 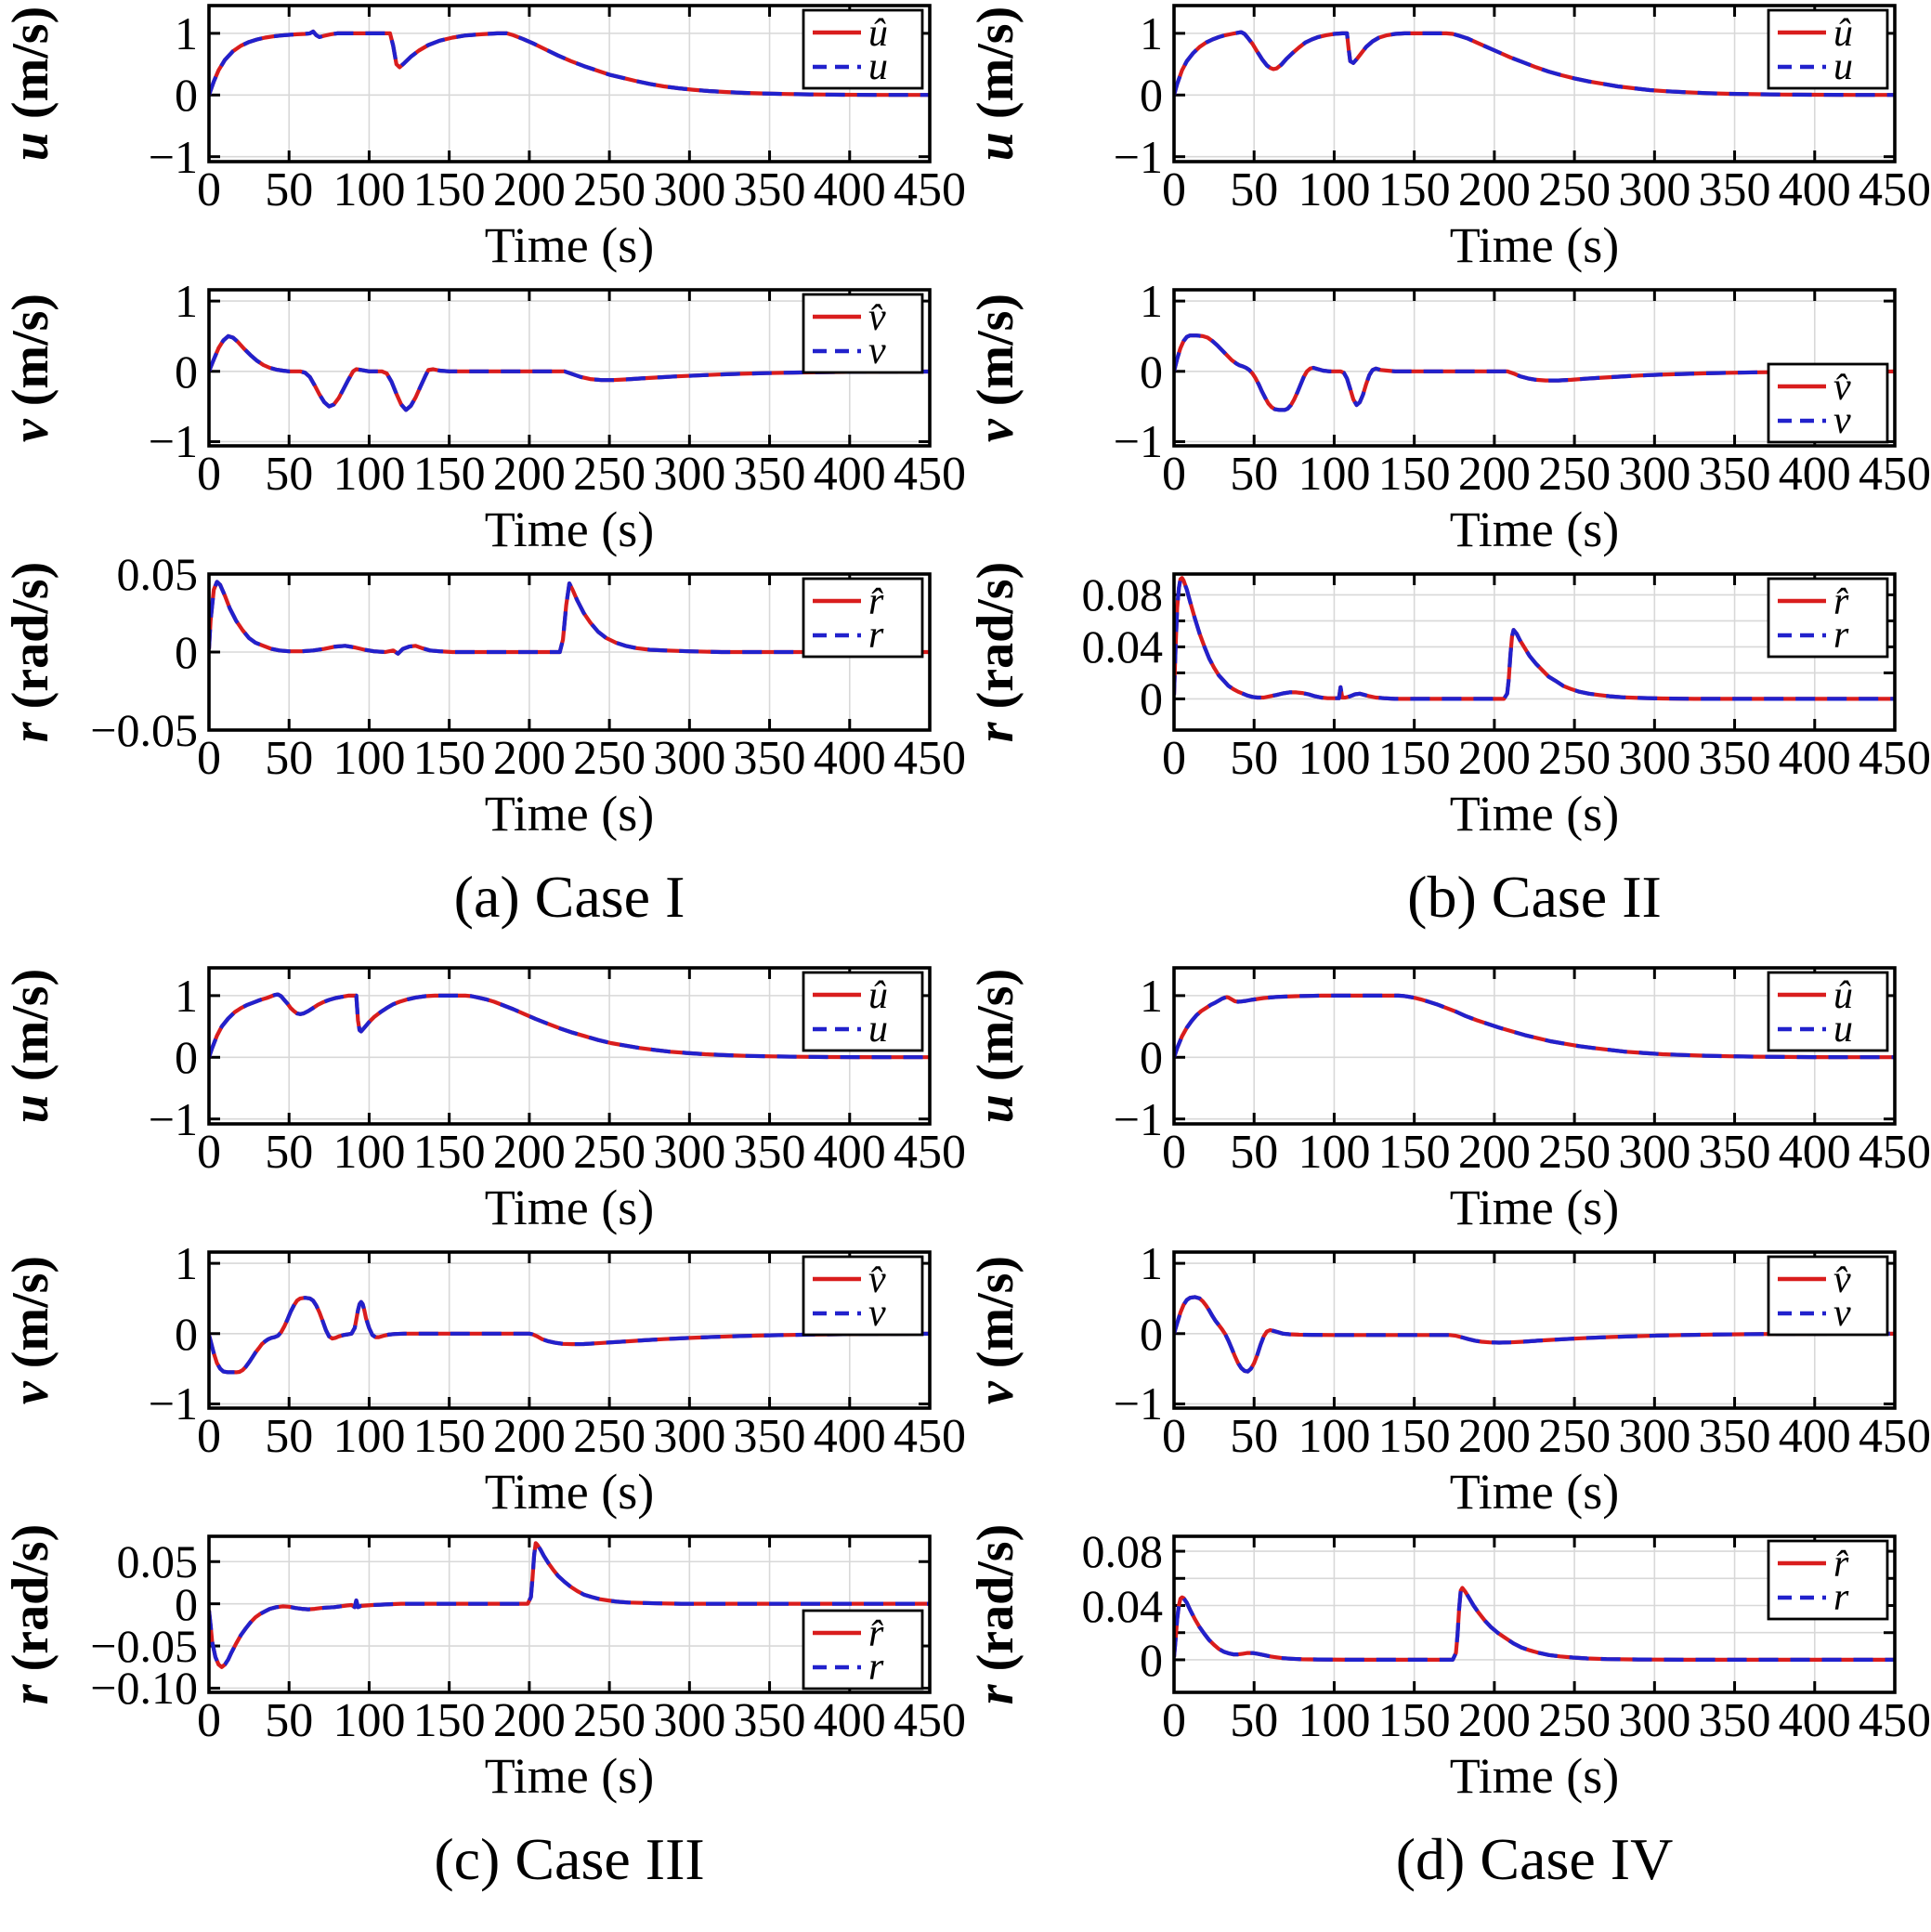 What do you see at coordinates (157, 574) in the screenshot?
I see `y-tick-label: 0.05` at bounding box center [157, 574].